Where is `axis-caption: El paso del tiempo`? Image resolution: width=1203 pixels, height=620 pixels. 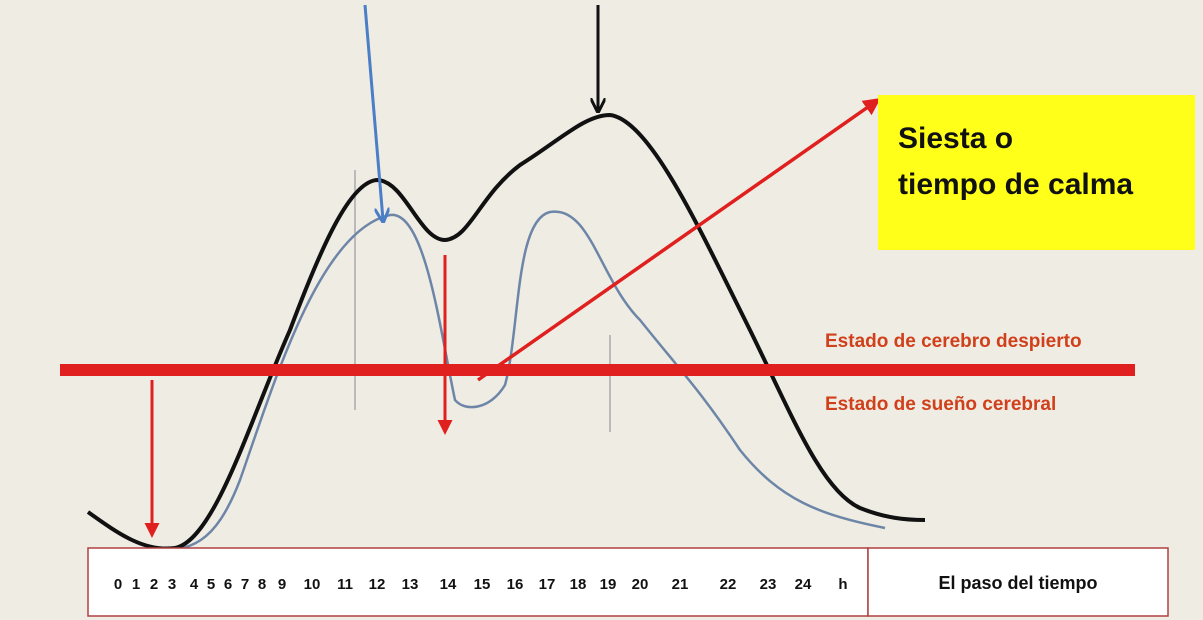 axis-caption: El paso del tiempo is located at coordinates (1017, 583).